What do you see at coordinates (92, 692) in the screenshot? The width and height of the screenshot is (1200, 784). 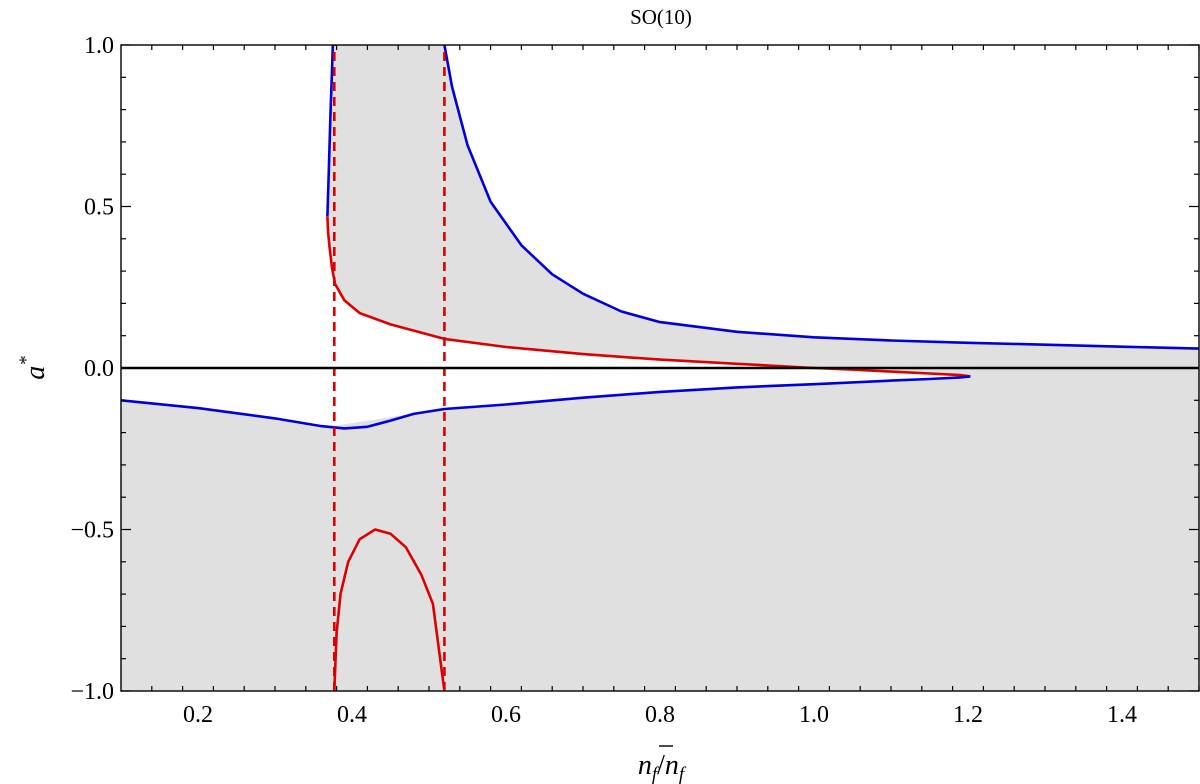 I see `y-tick-label: −1.0` at bounding box center [92, 692].